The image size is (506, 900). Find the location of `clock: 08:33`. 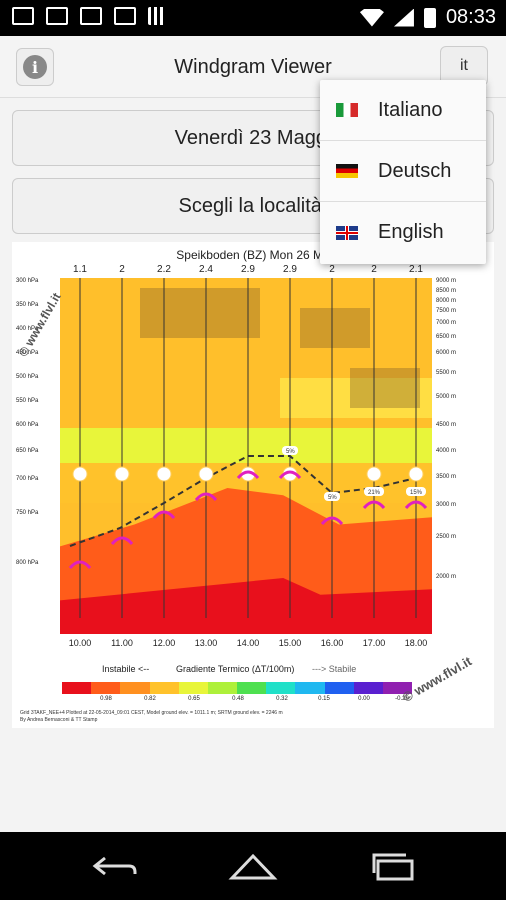

clock: 08:33 is located at coordinates (470, 17).